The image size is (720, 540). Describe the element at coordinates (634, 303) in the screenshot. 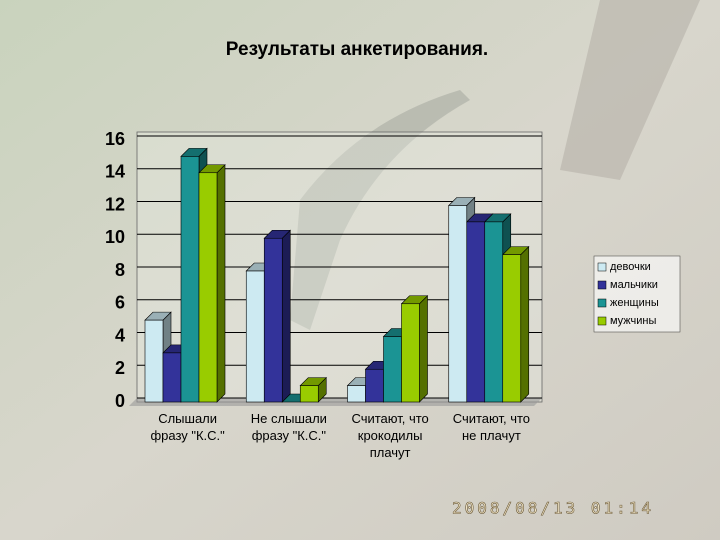

I see `legend-label: женщины` at that location.